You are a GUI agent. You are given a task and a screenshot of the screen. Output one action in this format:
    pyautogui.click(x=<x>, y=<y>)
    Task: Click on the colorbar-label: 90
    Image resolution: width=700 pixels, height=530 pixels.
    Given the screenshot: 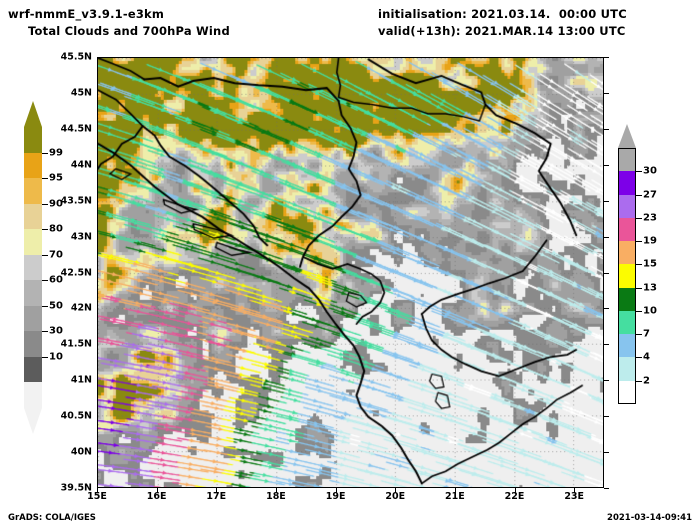 What is the action you would take?
    pyautogui.click(x=56, y=204)
    